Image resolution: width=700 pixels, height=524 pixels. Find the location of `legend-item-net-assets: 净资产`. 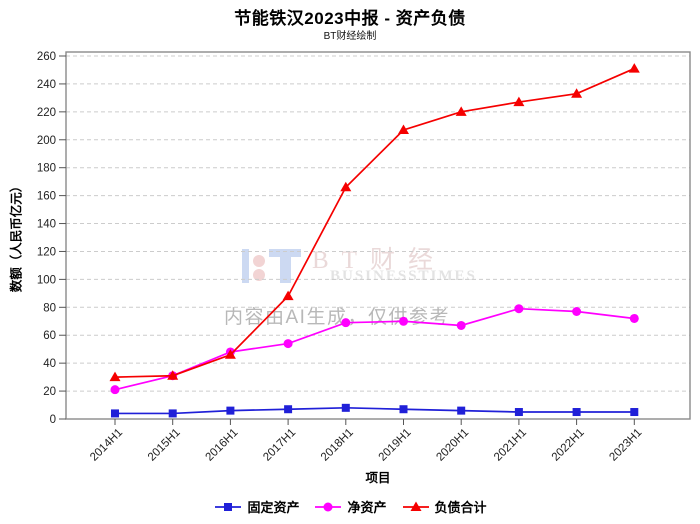

legend-item-net-assets: 净资产 is located at coordinates (350, 506).